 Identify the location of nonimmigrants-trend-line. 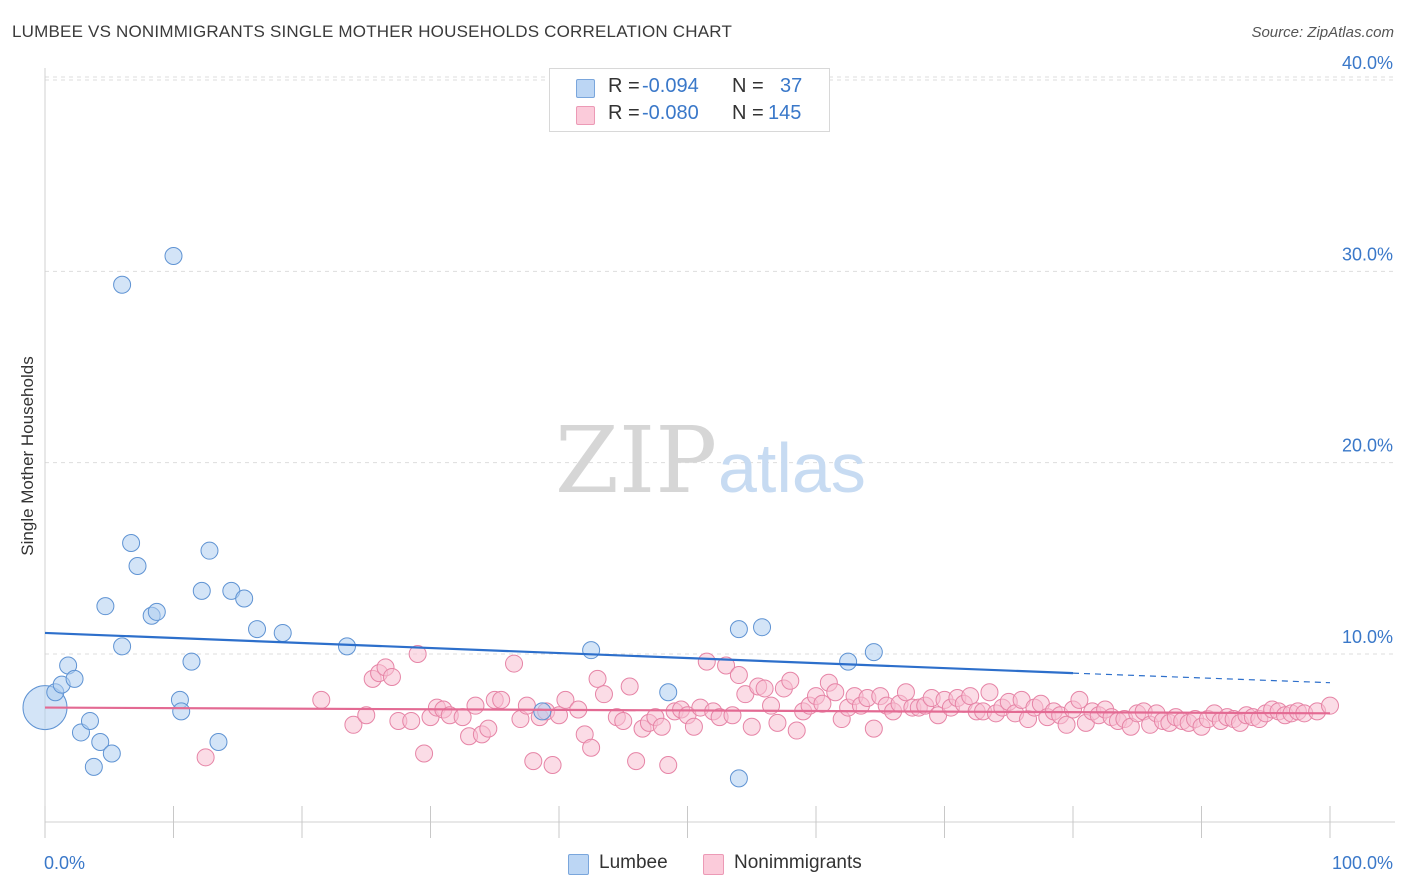
(687, 710).